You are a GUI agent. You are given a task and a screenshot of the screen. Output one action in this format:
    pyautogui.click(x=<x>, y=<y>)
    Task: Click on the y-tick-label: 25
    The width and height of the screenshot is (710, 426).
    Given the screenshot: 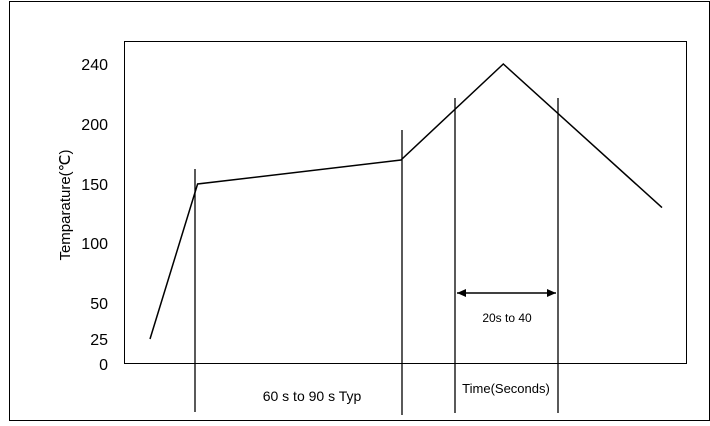 What is the action you would take?
    pyautogui.click(x=99, y=340)
    